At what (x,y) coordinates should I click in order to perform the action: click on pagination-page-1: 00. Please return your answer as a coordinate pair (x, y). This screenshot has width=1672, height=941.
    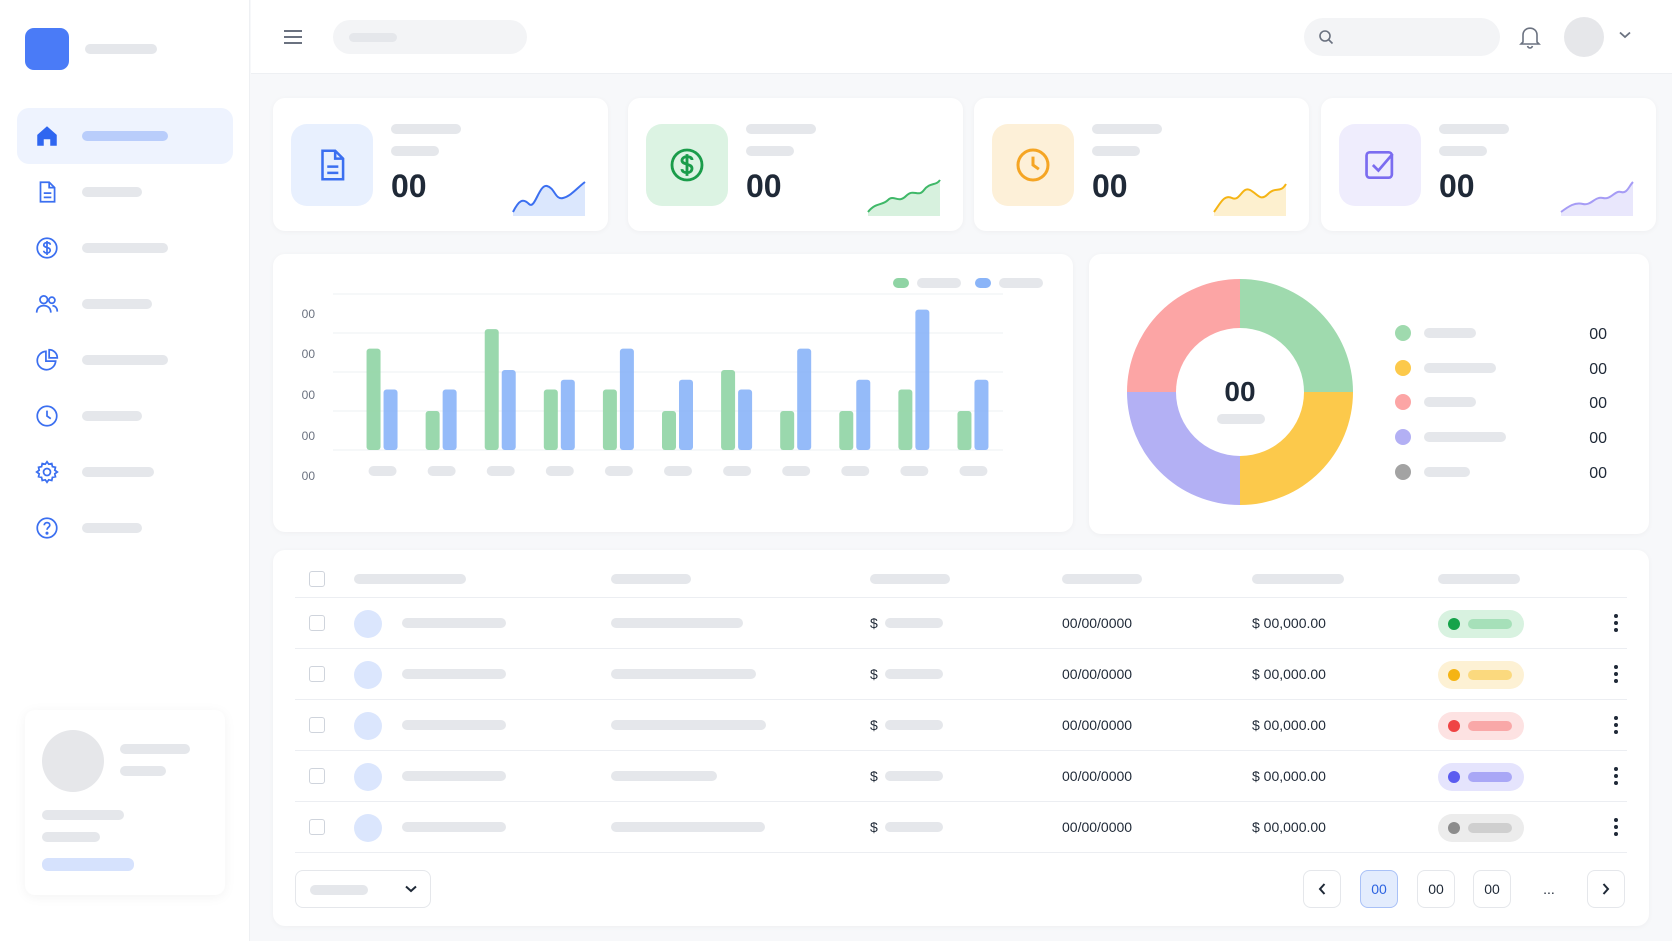
    Looking at the image, I should click on (1379, 889).